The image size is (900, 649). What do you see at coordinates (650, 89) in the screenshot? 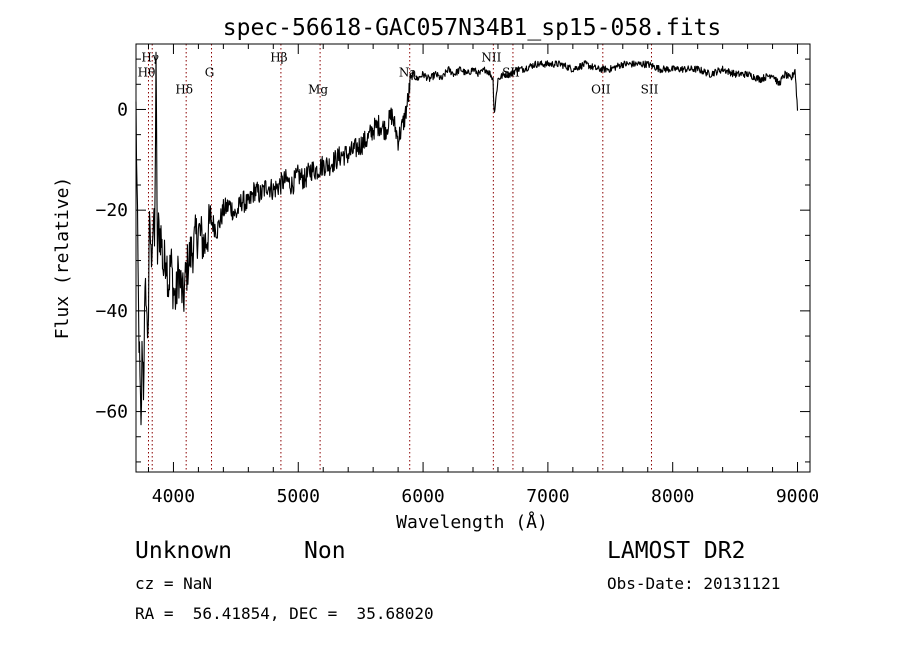
I see `line-marker-label: SII` at bounding box center [650, 89].